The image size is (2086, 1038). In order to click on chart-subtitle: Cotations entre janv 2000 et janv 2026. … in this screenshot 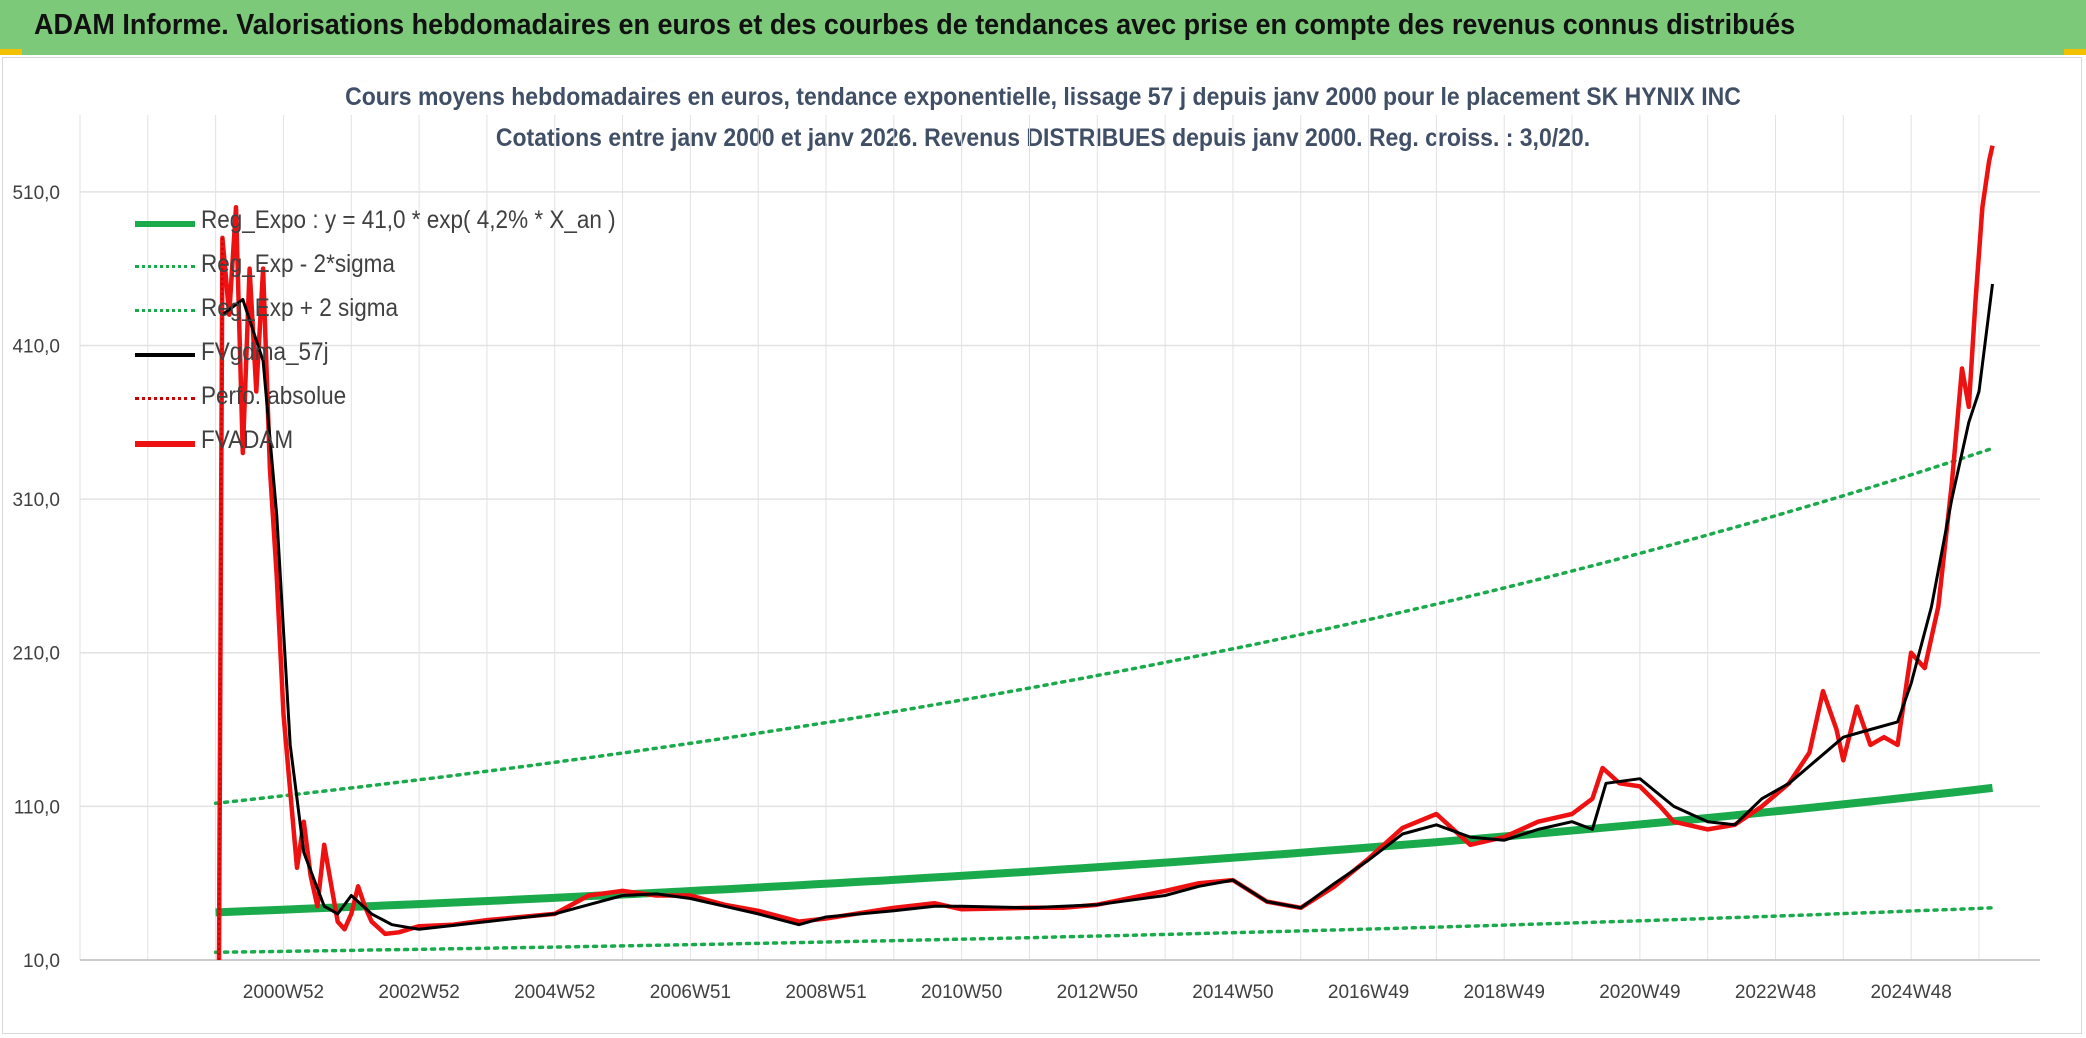, I will do `click(1043, 138)`.